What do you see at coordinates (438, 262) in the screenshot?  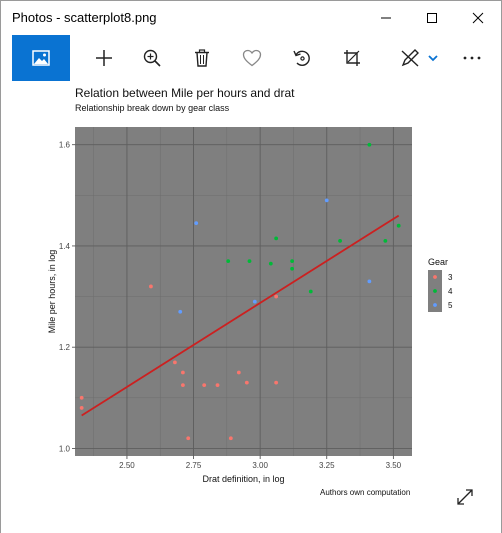 I see `legend-title: Gear` at bounding box center [438, 262].